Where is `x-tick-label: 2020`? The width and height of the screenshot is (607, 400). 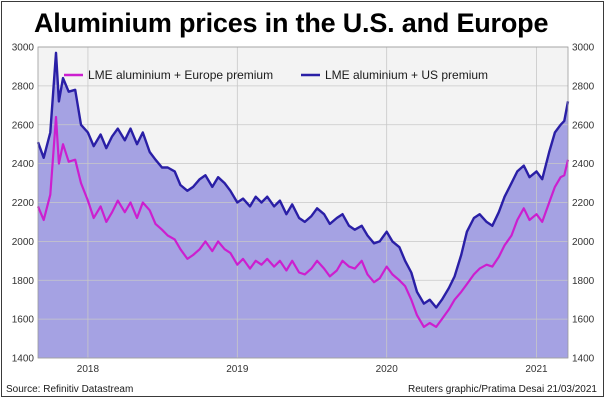
x-tick-label: 2020 is located at coordinates (387, 369).